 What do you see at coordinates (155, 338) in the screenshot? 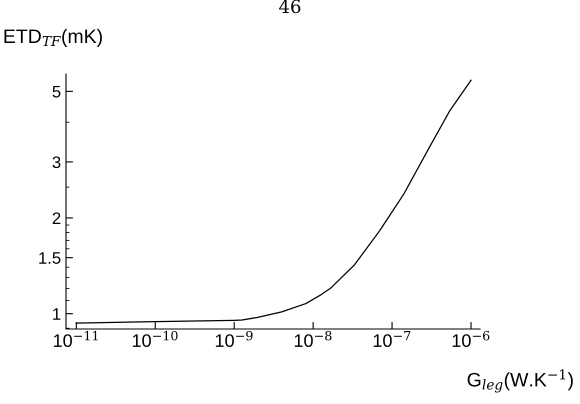
I see `x-tick-label: 10$^{−10}$` at bounding box center [155, 338].